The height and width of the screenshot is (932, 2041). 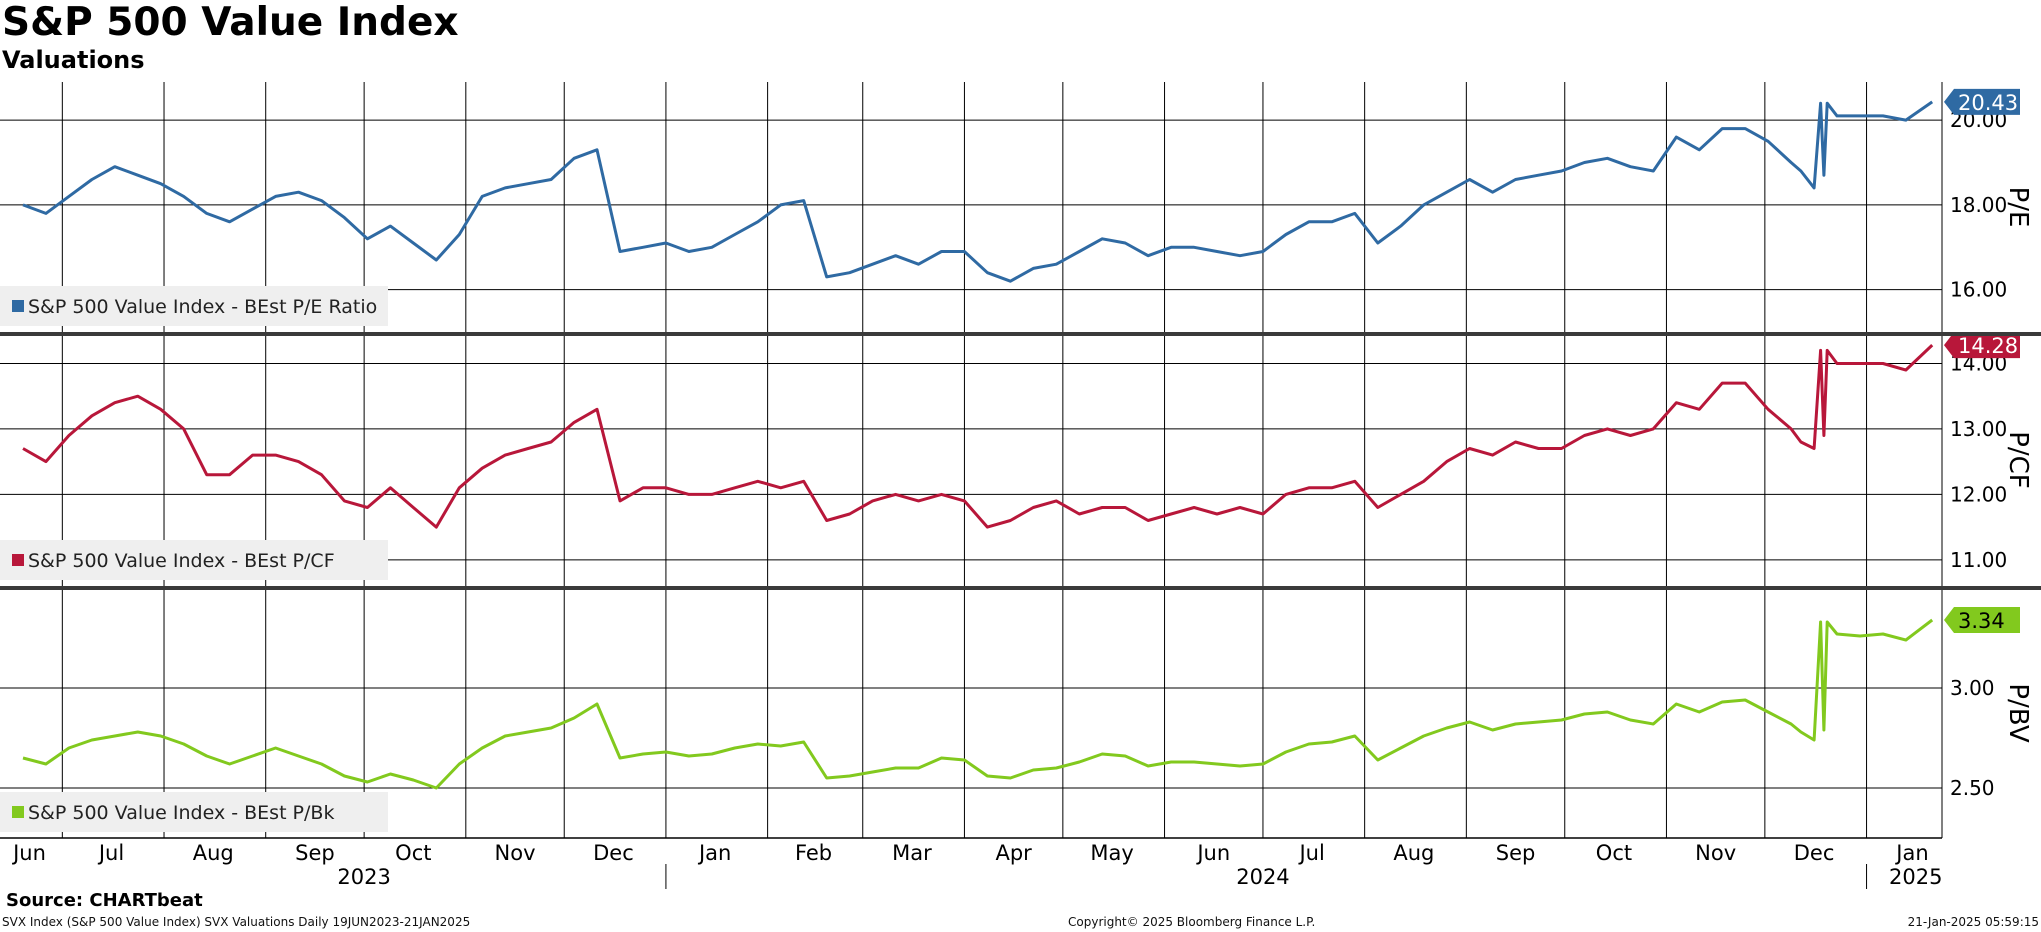 What do you see at coordinates (1111, 853) in the screenshot?
I see `x-month-label: May` at bounding box center [1111, 853].